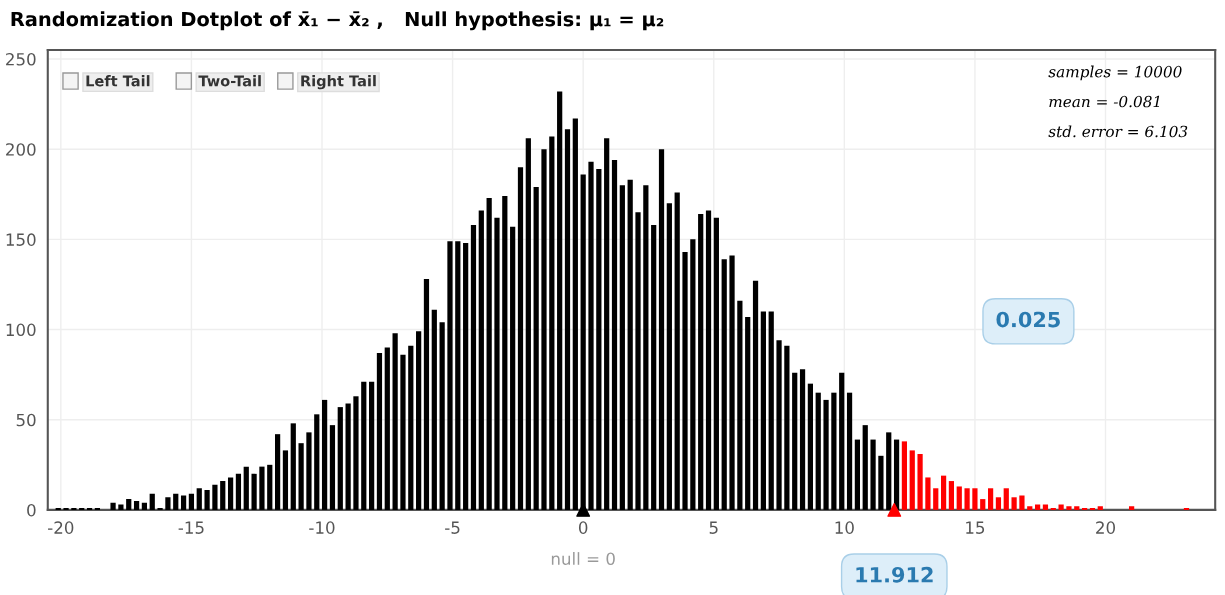  What do you see at coordinates (844, 527) in the screenshot?
I see `x-tick-label: 10` at bounding box center [844, 527].